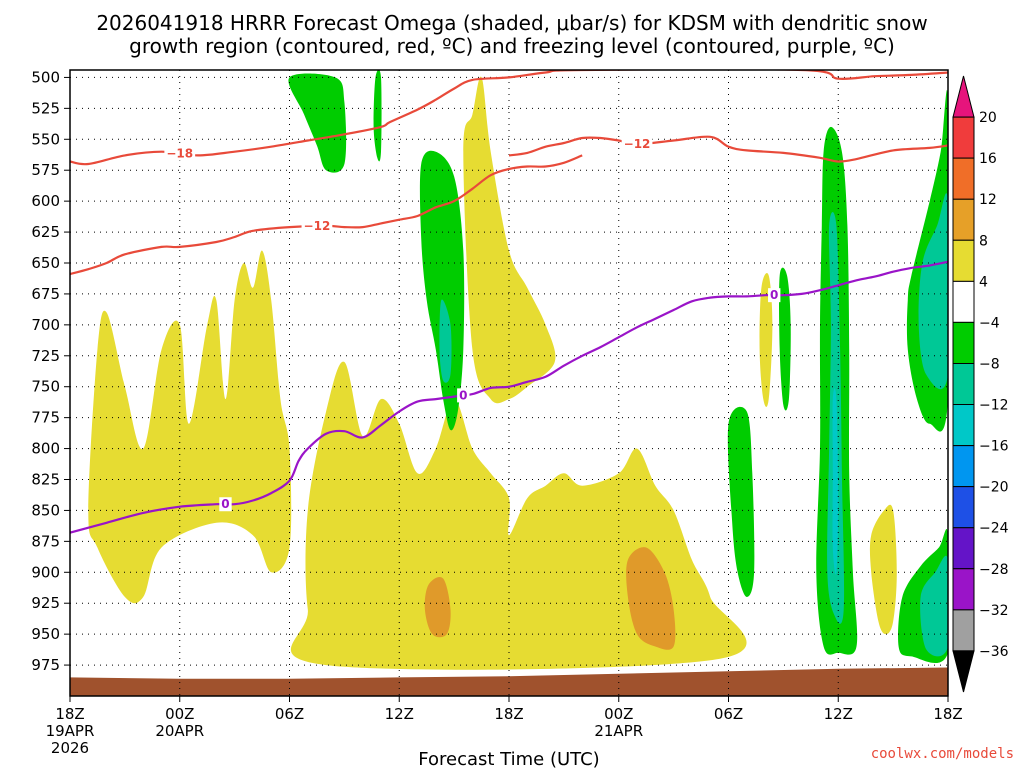  I want to click on y-tick-label-675: 675, so click(45, 294).